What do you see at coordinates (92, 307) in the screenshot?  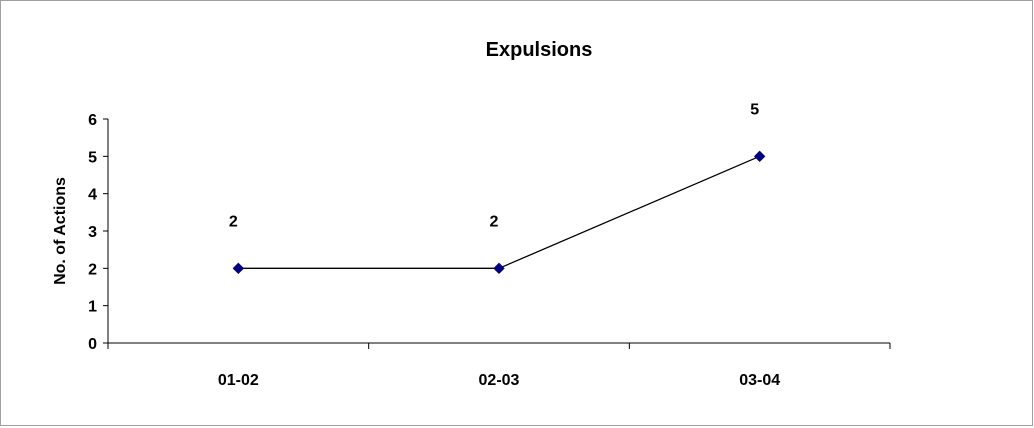 I see `y-tick-label: 1` at bounding box center [92, 307].